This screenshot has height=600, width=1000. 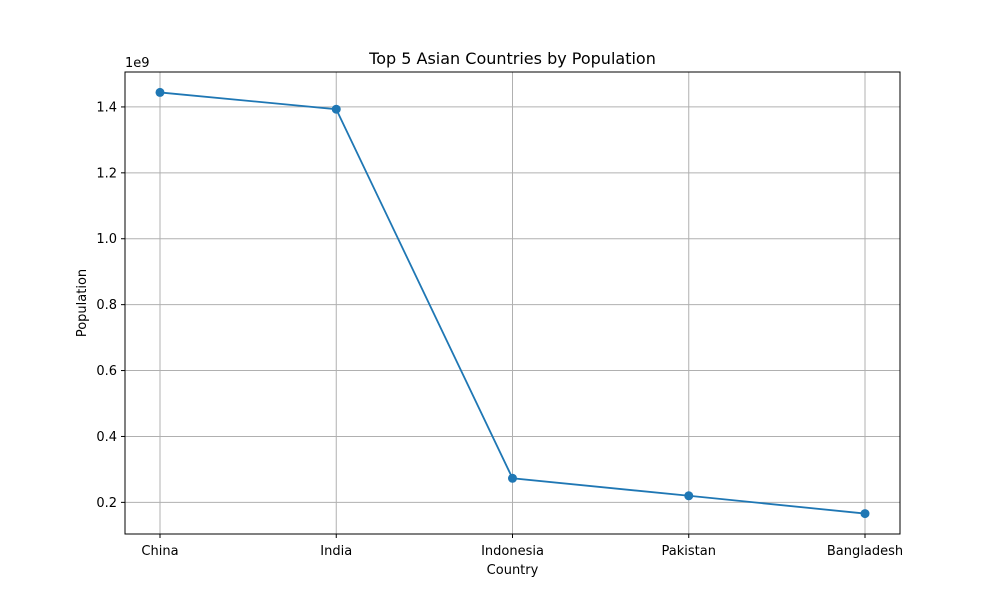 I want to click on y-offset-label: 1e9, so click(x=137, y=63).